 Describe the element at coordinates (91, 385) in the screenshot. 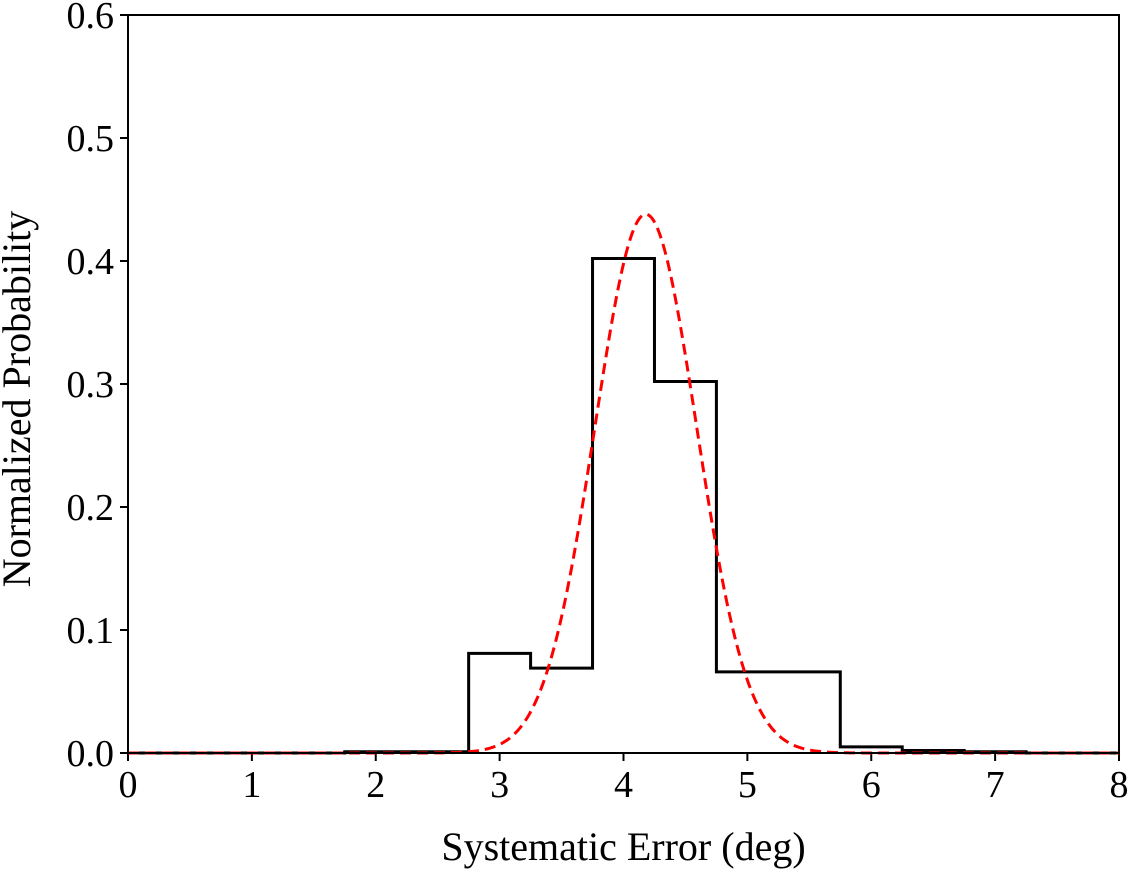

I see `y-tick-label: 0.3` at that location.